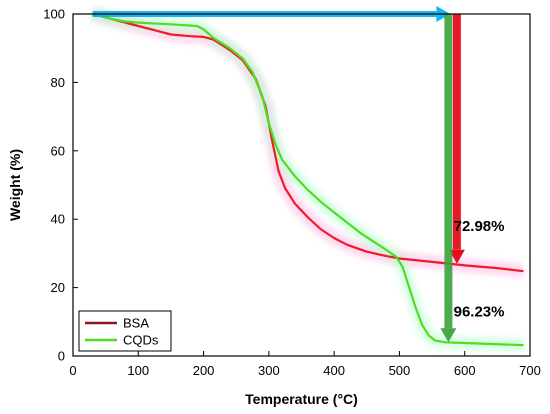 The image size is (550, 414). Describe the element at coordinates (334, 370) in the screenshot. I see `x-tick-label: 400` at that location.